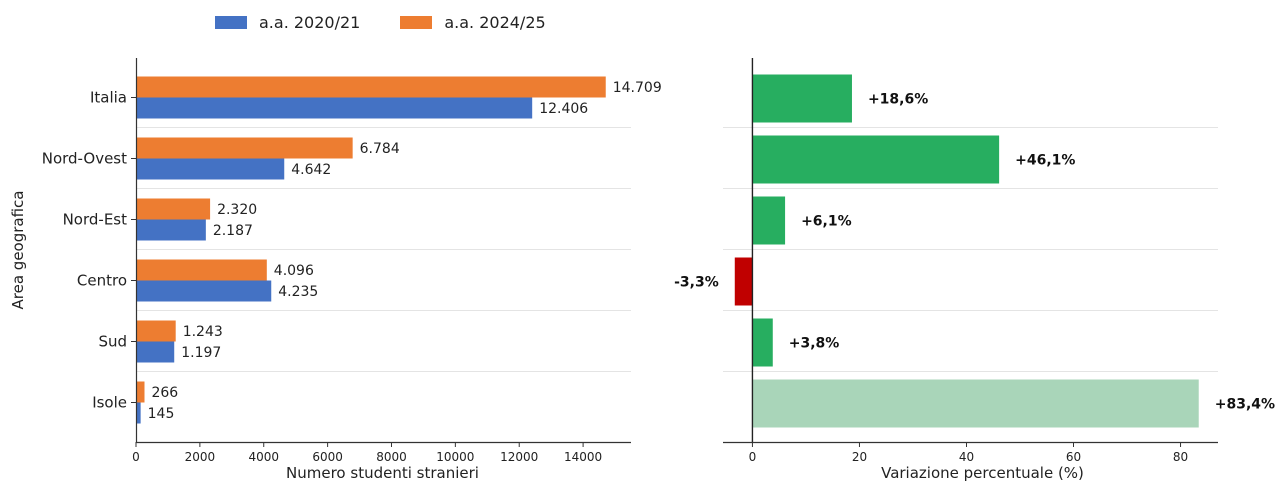 This screenshot has height=484, width=1277. Describe the element at coordinates (975, 403) in the screenshot. I see `pct-bar-isole` at that location.